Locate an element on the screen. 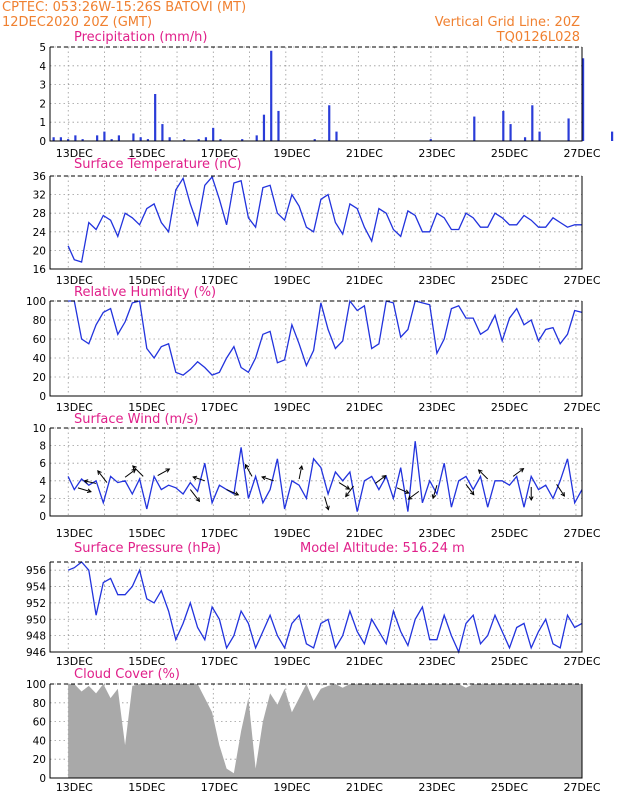 Image resolution: width=618 pixels, height=800 pixels. cloud-ytick-label: 80 is located at coordinates (39, 704).